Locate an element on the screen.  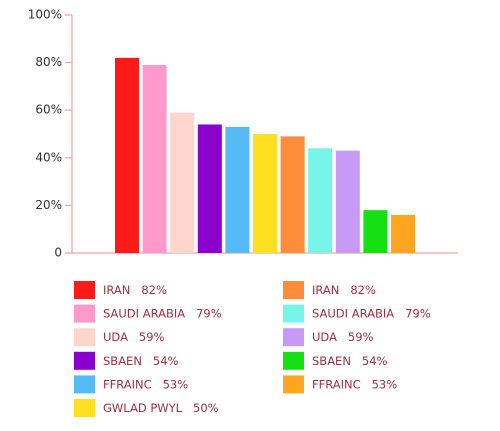
y-tick-label: 100% is located at coordinates (45, 15).